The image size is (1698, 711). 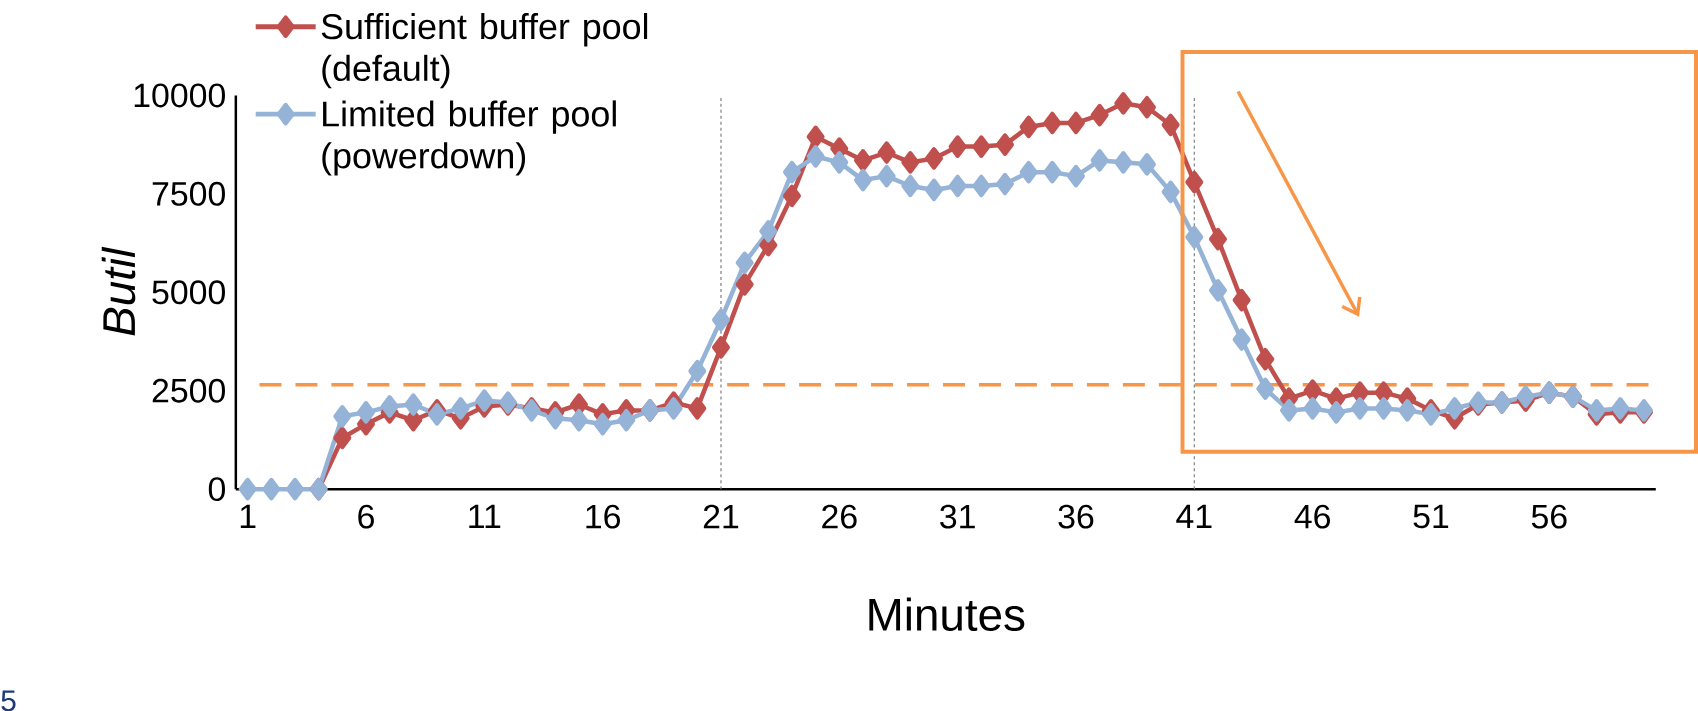 What do you see at coordinates (721, 516) in the screenshot?
I see `x-tick-label: 21` at bounding box center [721, 516].